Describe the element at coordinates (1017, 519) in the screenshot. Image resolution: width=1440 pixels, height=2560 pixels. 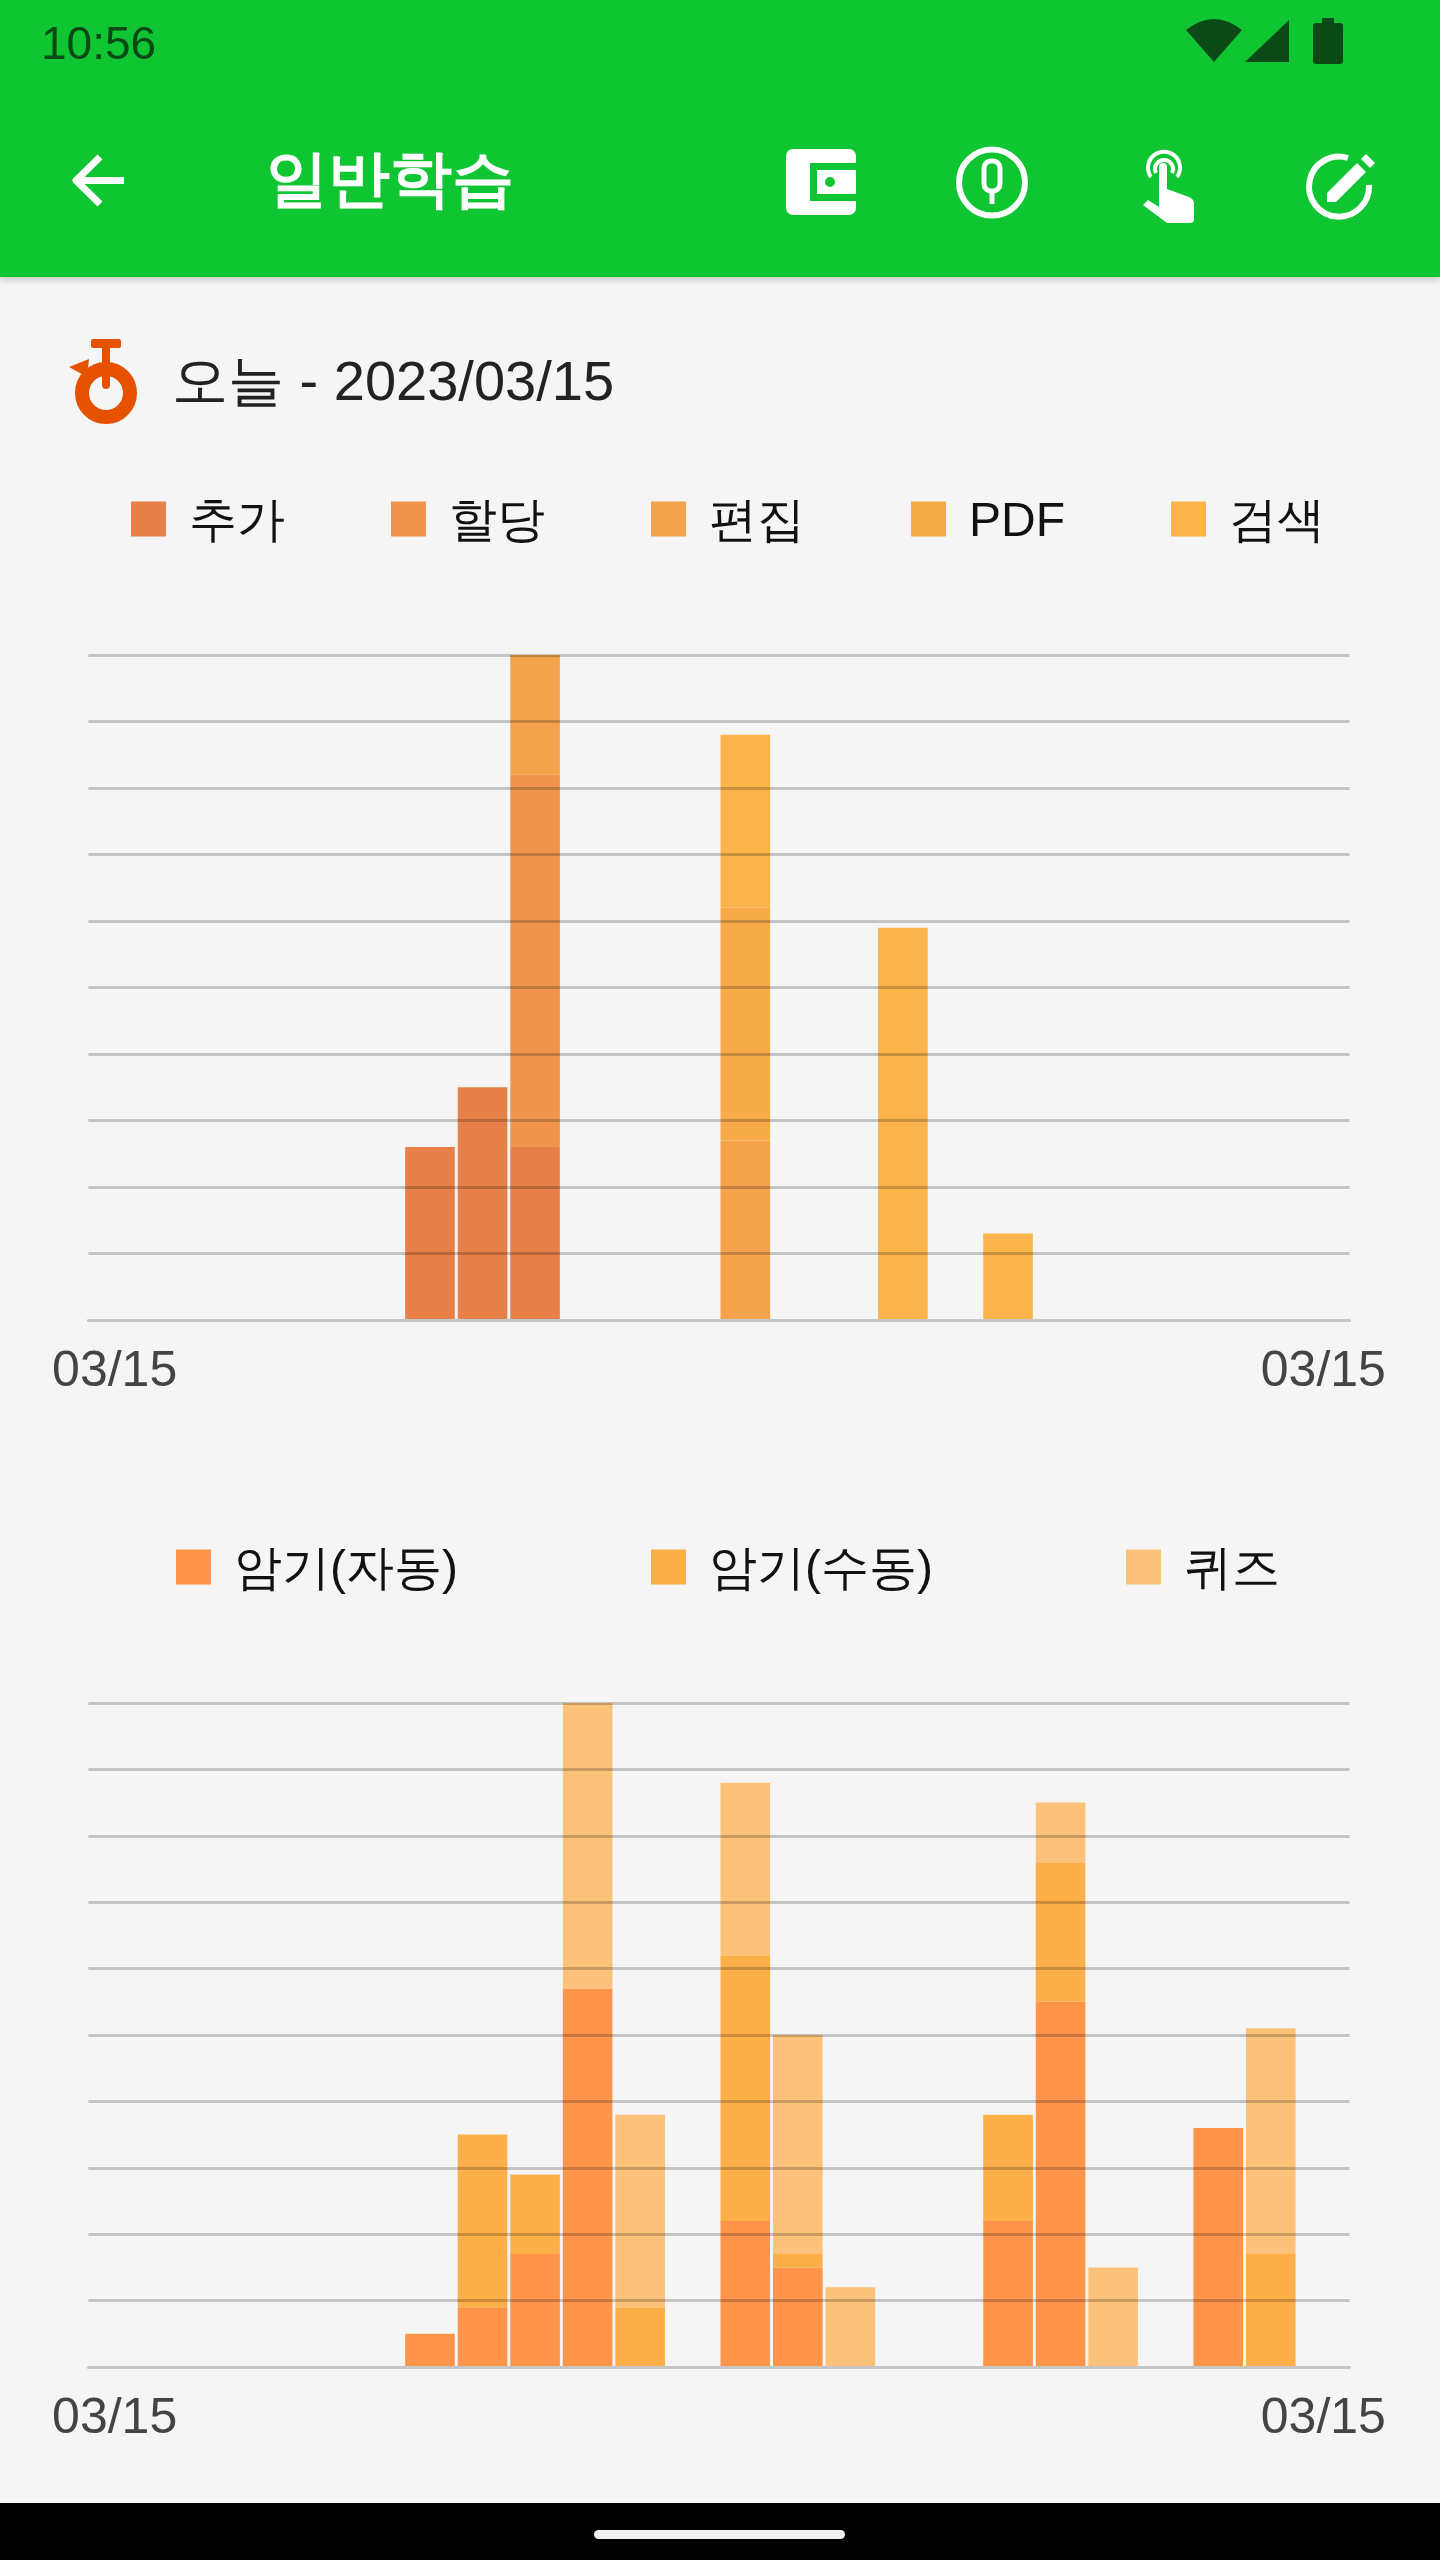
I see `legend-label: PDF` at that location.